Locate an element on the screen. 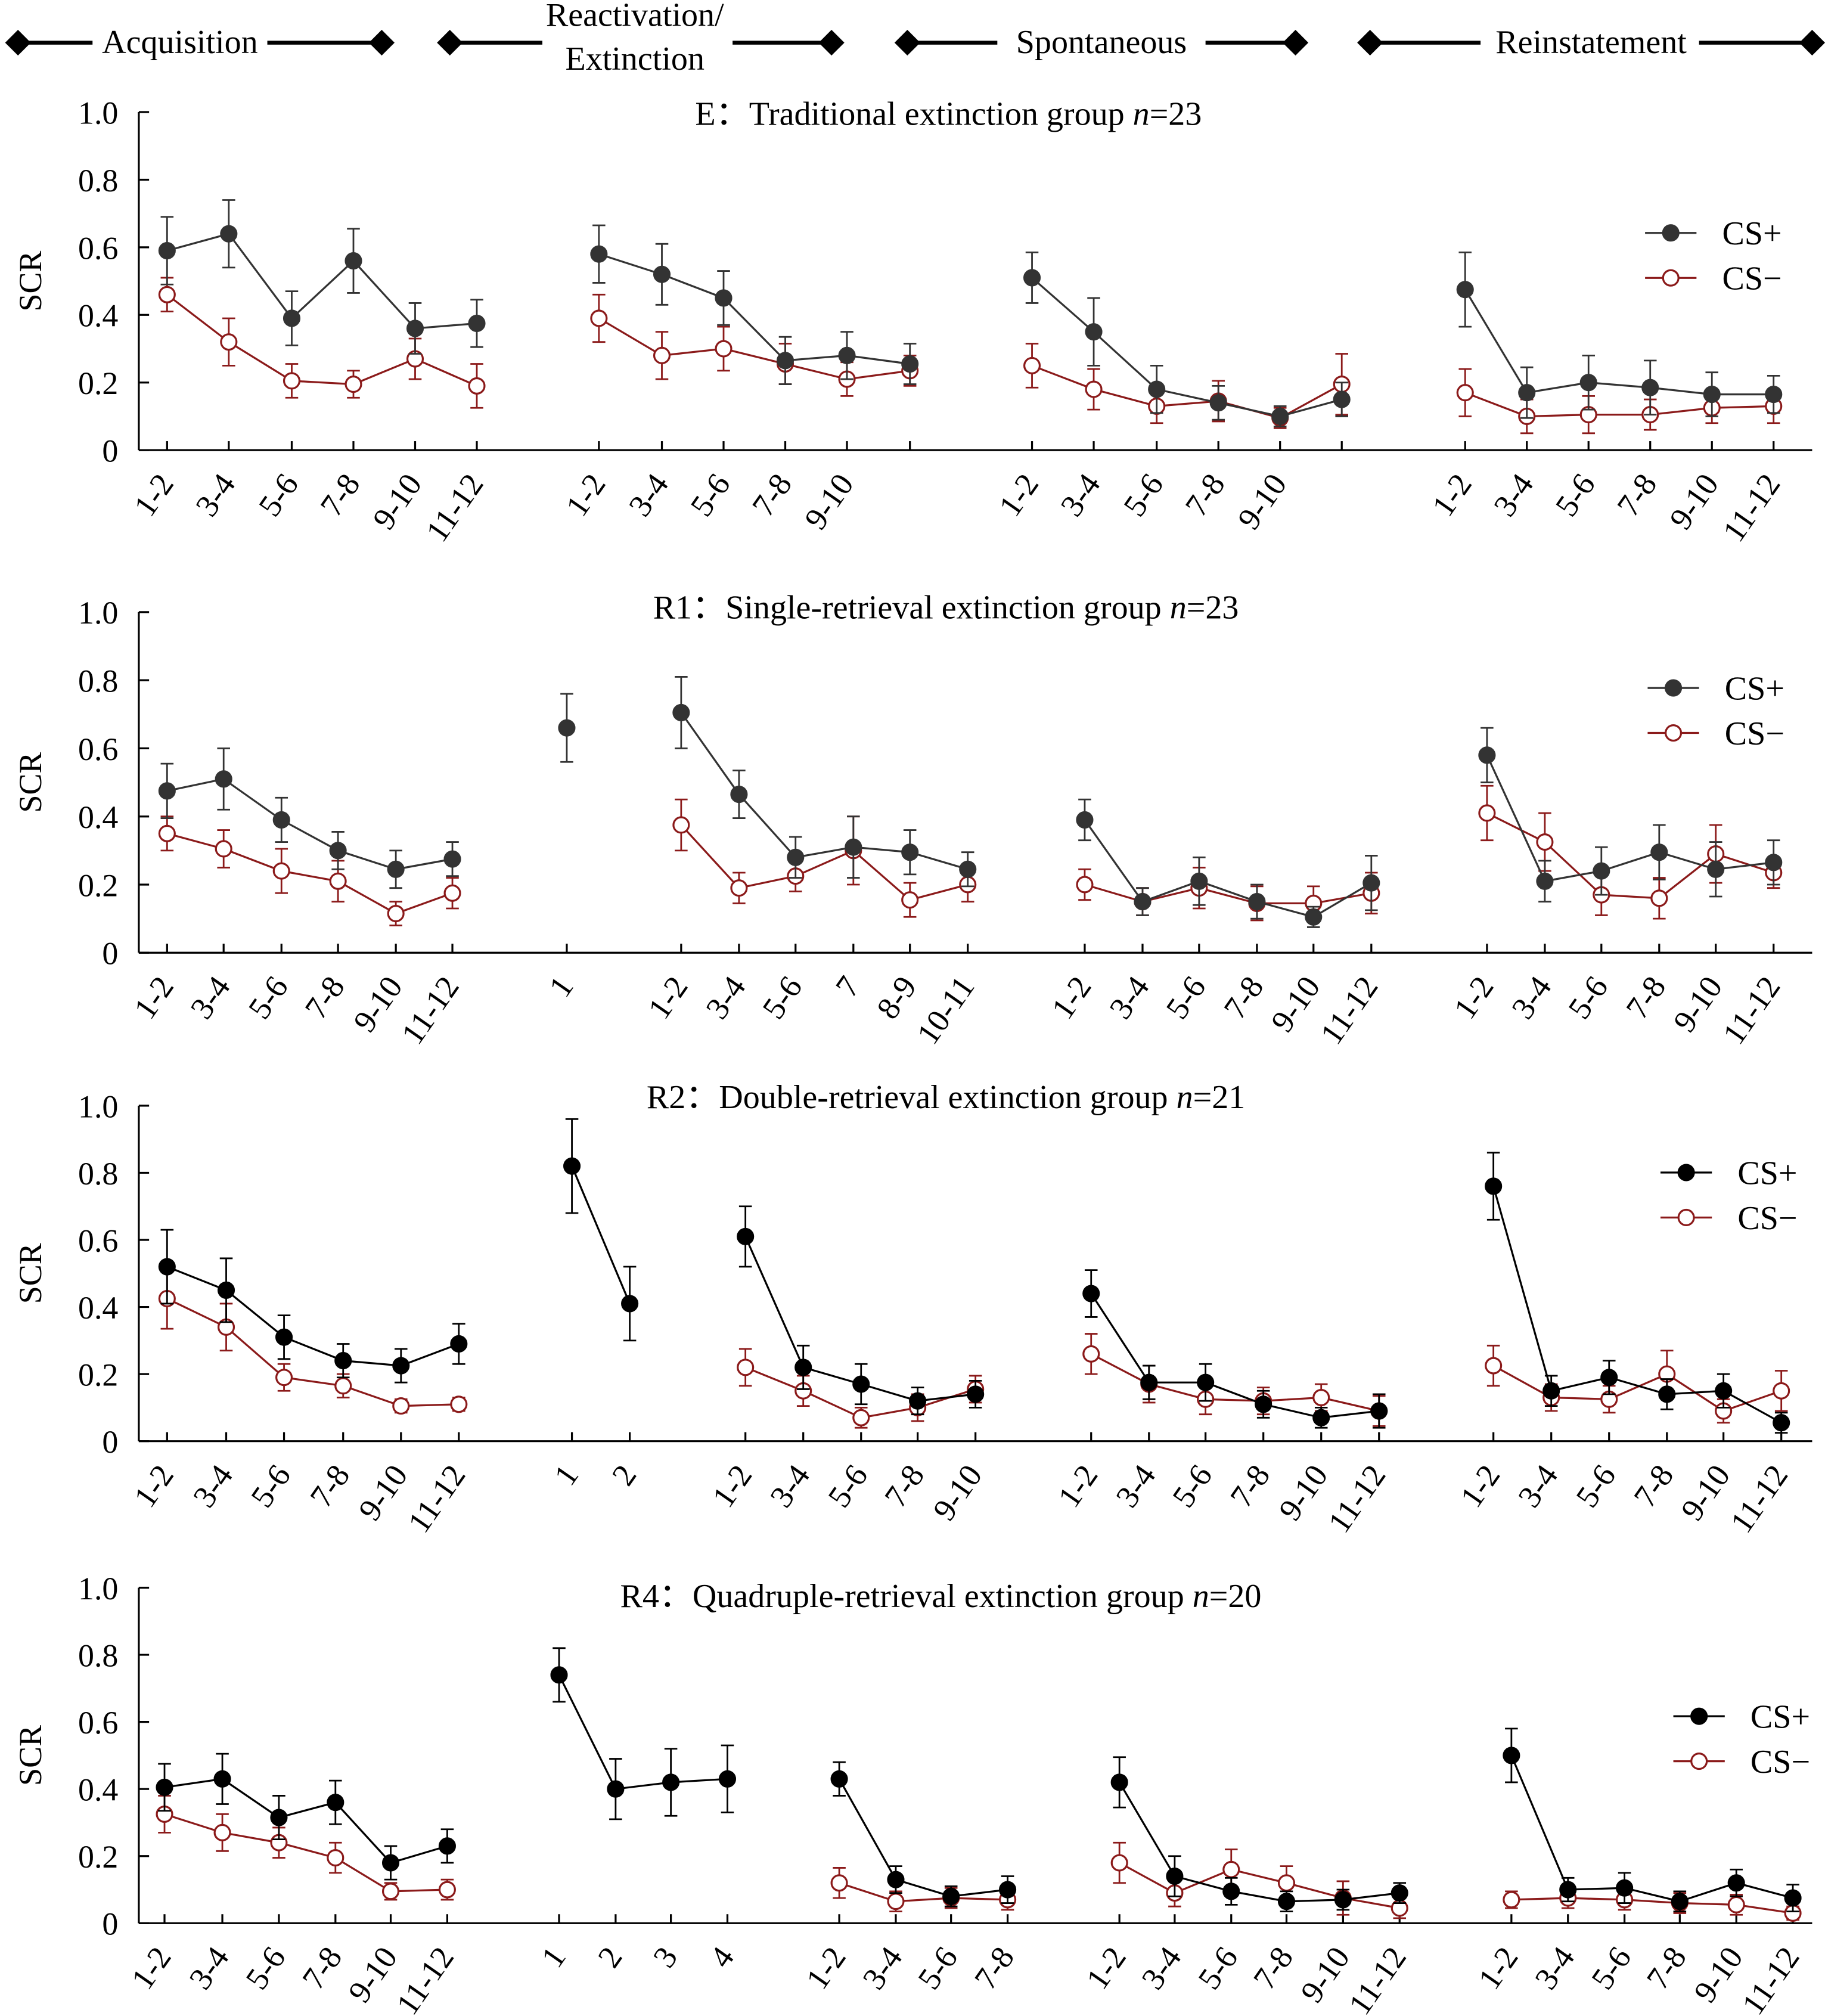 This screenshot has height=2016, width=1825. x-tick-label: 4 is located at coordinates (722, 1957).